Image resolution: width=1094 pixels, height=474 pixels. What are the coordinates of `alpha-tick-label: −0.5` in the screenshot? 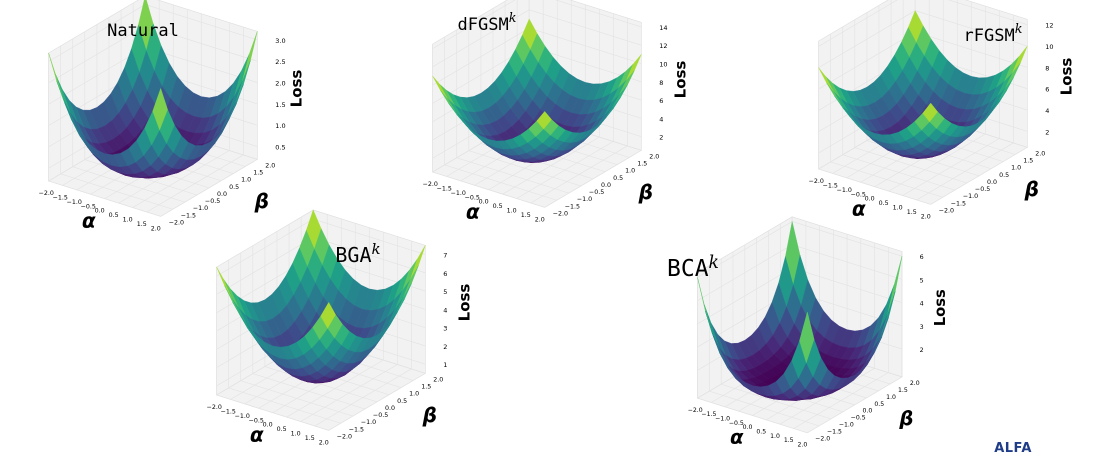 It's located at (256, 420).